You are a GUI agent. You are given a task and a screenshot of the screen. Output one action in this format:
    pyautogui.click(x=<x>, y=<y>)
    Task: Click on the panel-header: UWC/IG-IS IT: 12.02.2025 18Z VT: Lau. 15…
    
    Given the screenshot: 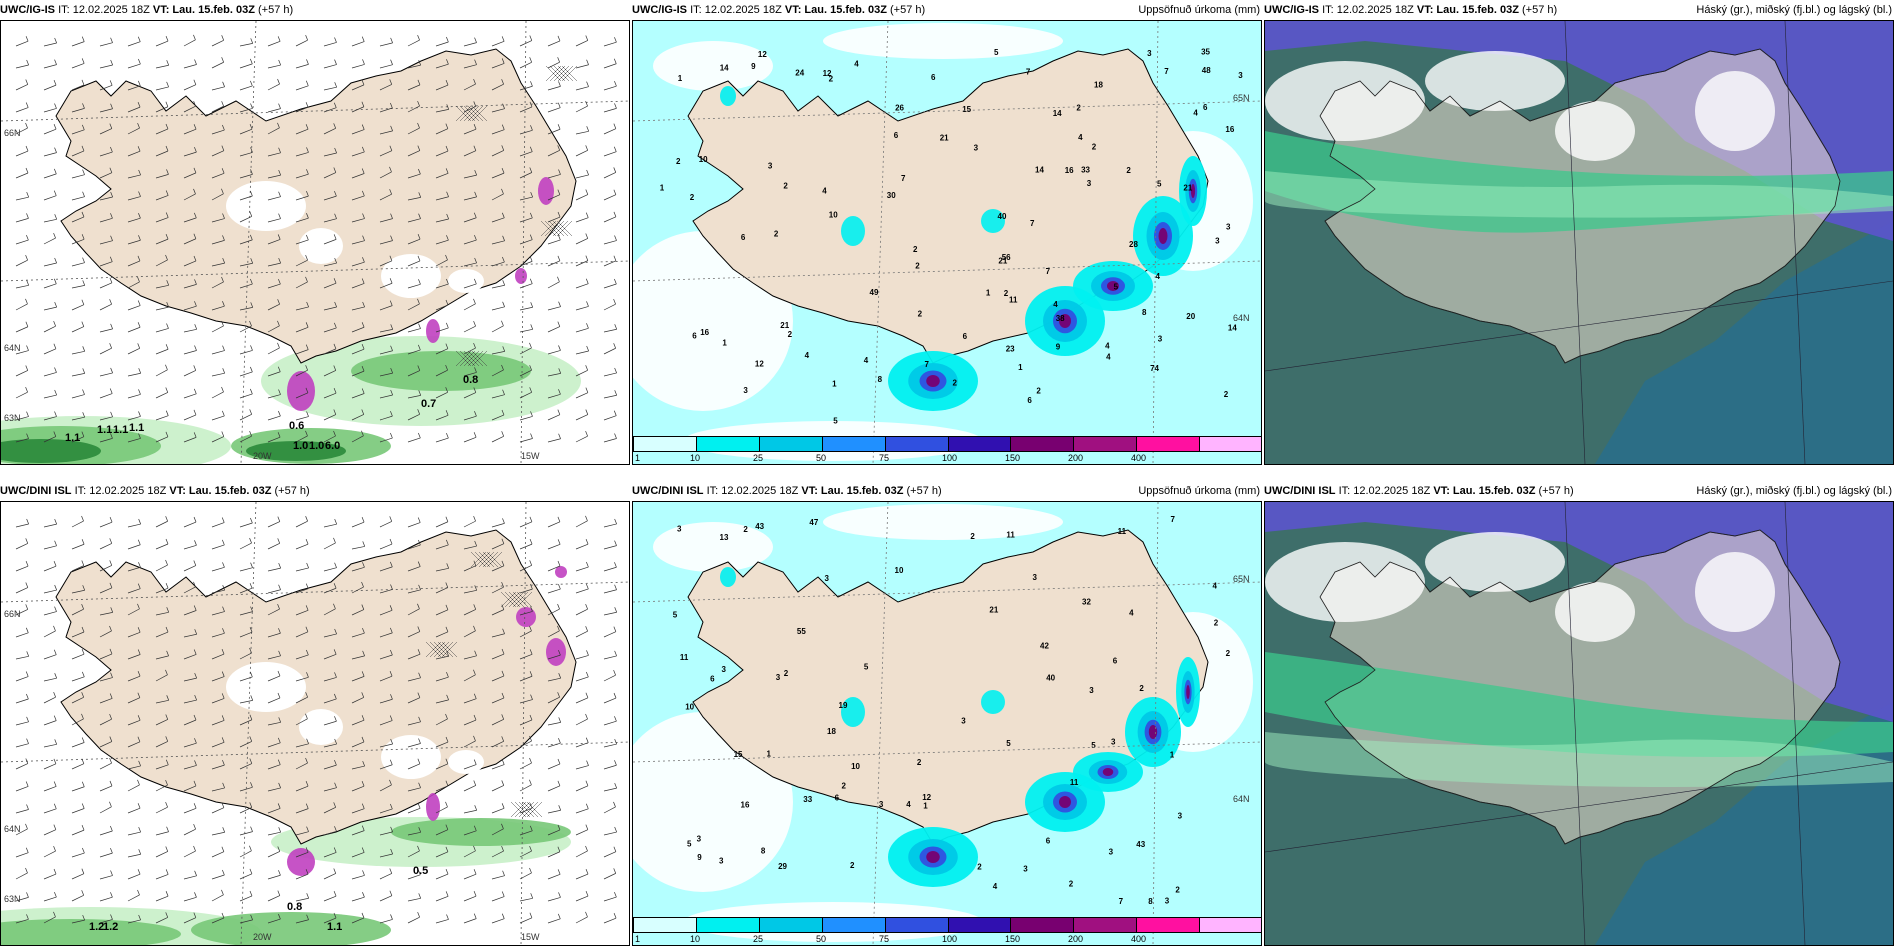 What is the action you would take?
    pyautogui.click(x=315, y=10)
    